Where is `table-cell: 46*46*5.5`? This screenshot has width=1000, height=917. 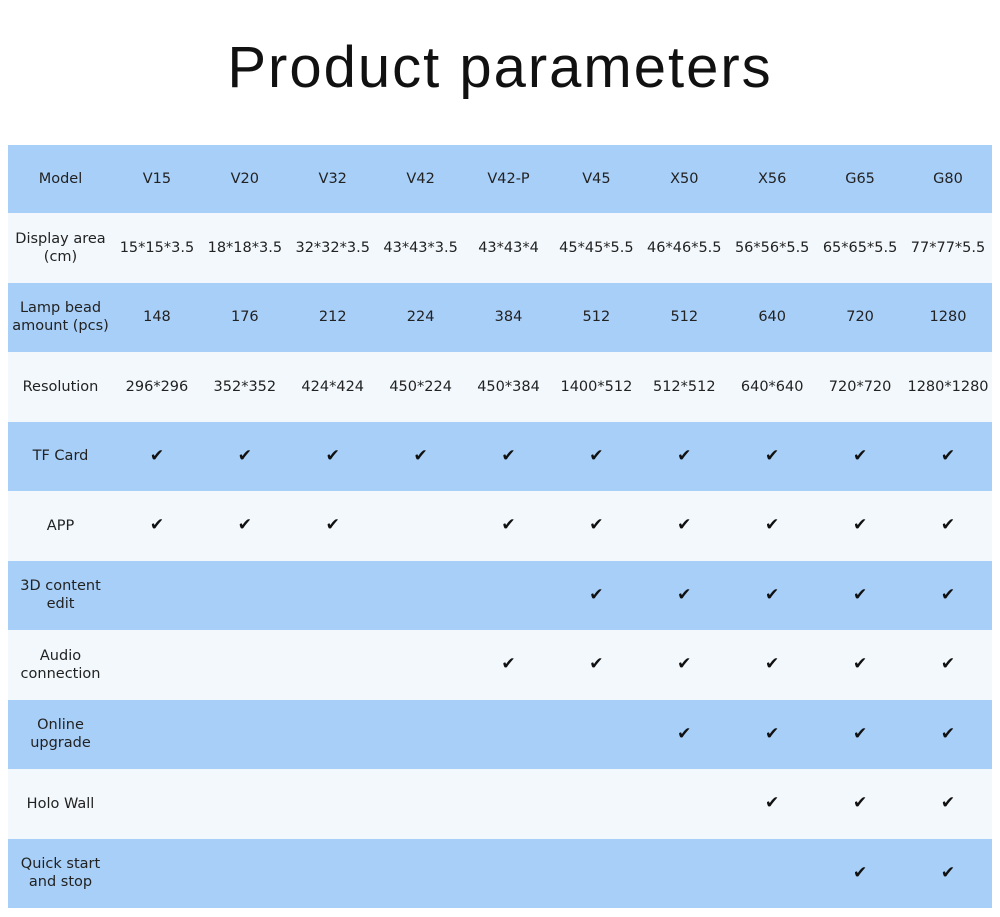
table-cell: 46*46*5.5 is located at coordinates (684, 247).